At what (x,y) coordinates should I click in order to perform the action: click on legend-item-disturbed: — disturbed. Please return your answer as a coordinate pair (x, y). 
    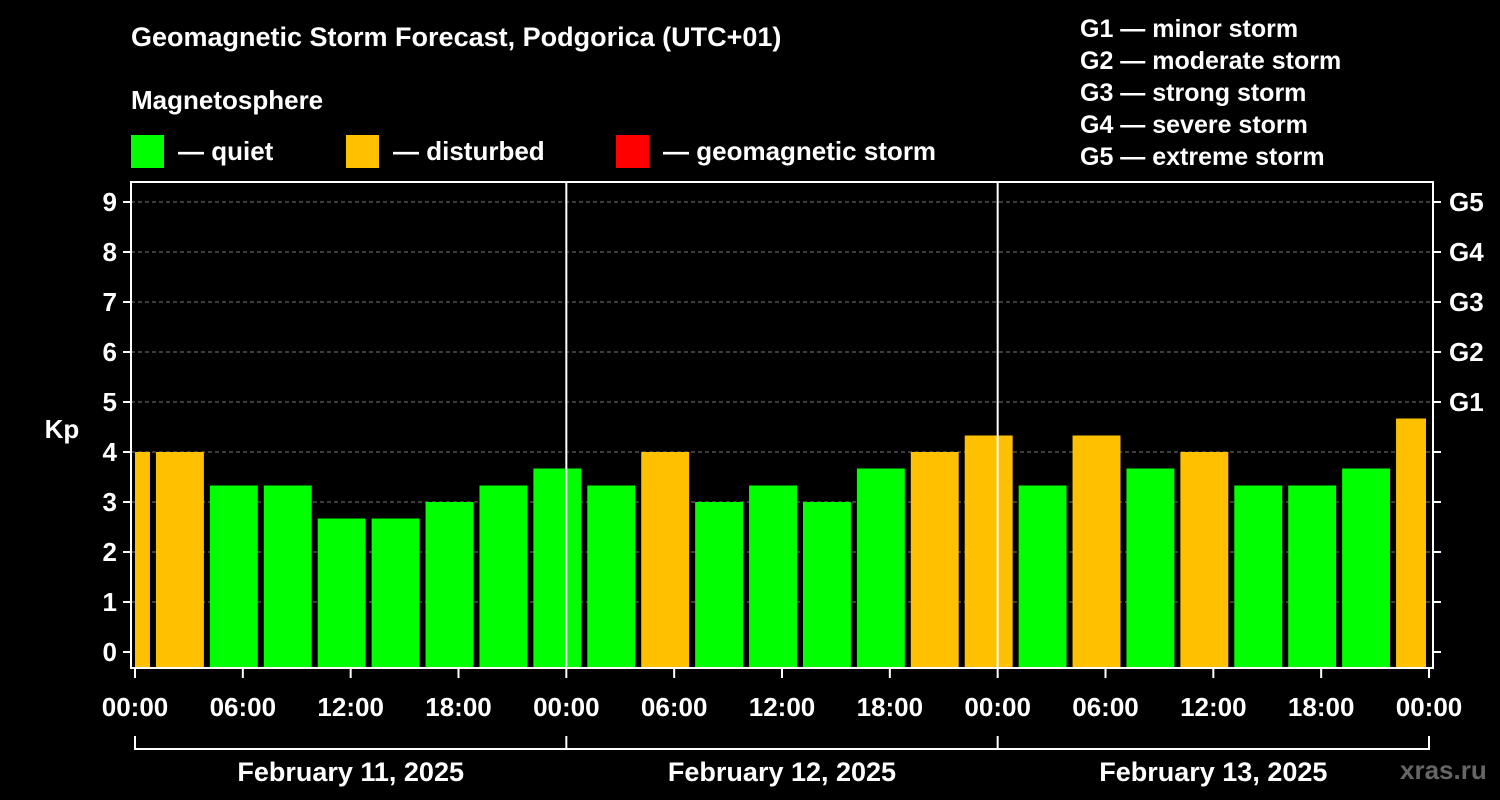
    Looking at the image, I should click on (445, 151).